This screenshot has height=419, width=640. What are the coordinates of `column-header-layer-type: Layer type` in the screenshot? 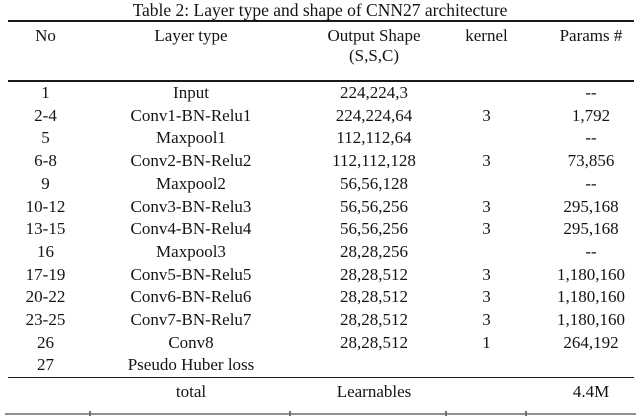 It's located at (191, 51).